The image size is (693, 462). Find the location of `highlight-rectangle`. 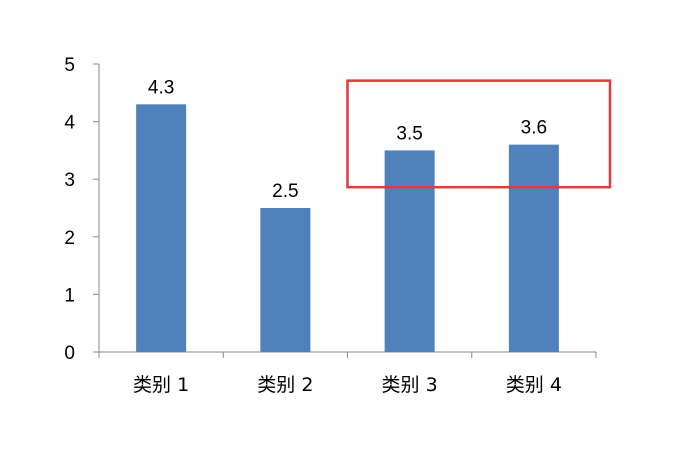

highlight-rectangle is located at coordinates (479, 134).